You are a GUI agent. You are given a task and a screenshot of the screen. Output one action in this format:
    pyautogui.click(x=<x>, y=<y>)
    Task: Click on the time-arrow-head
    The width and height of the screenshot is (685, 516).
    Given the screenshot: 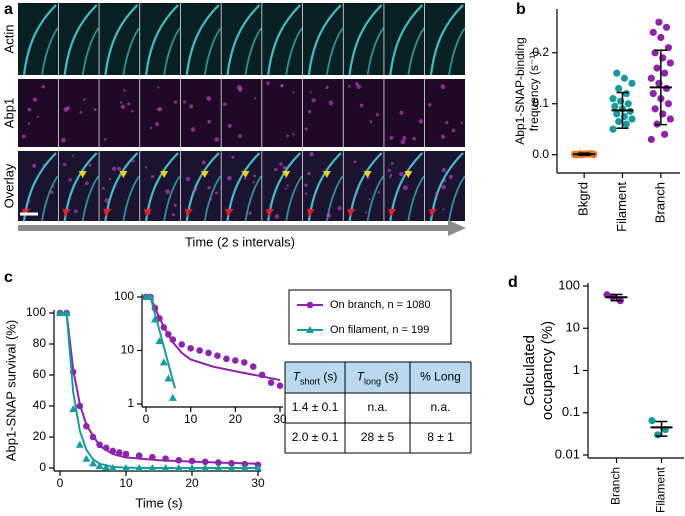 What is the action you would take?
    pyautogui.click(x=457, y=228)
    